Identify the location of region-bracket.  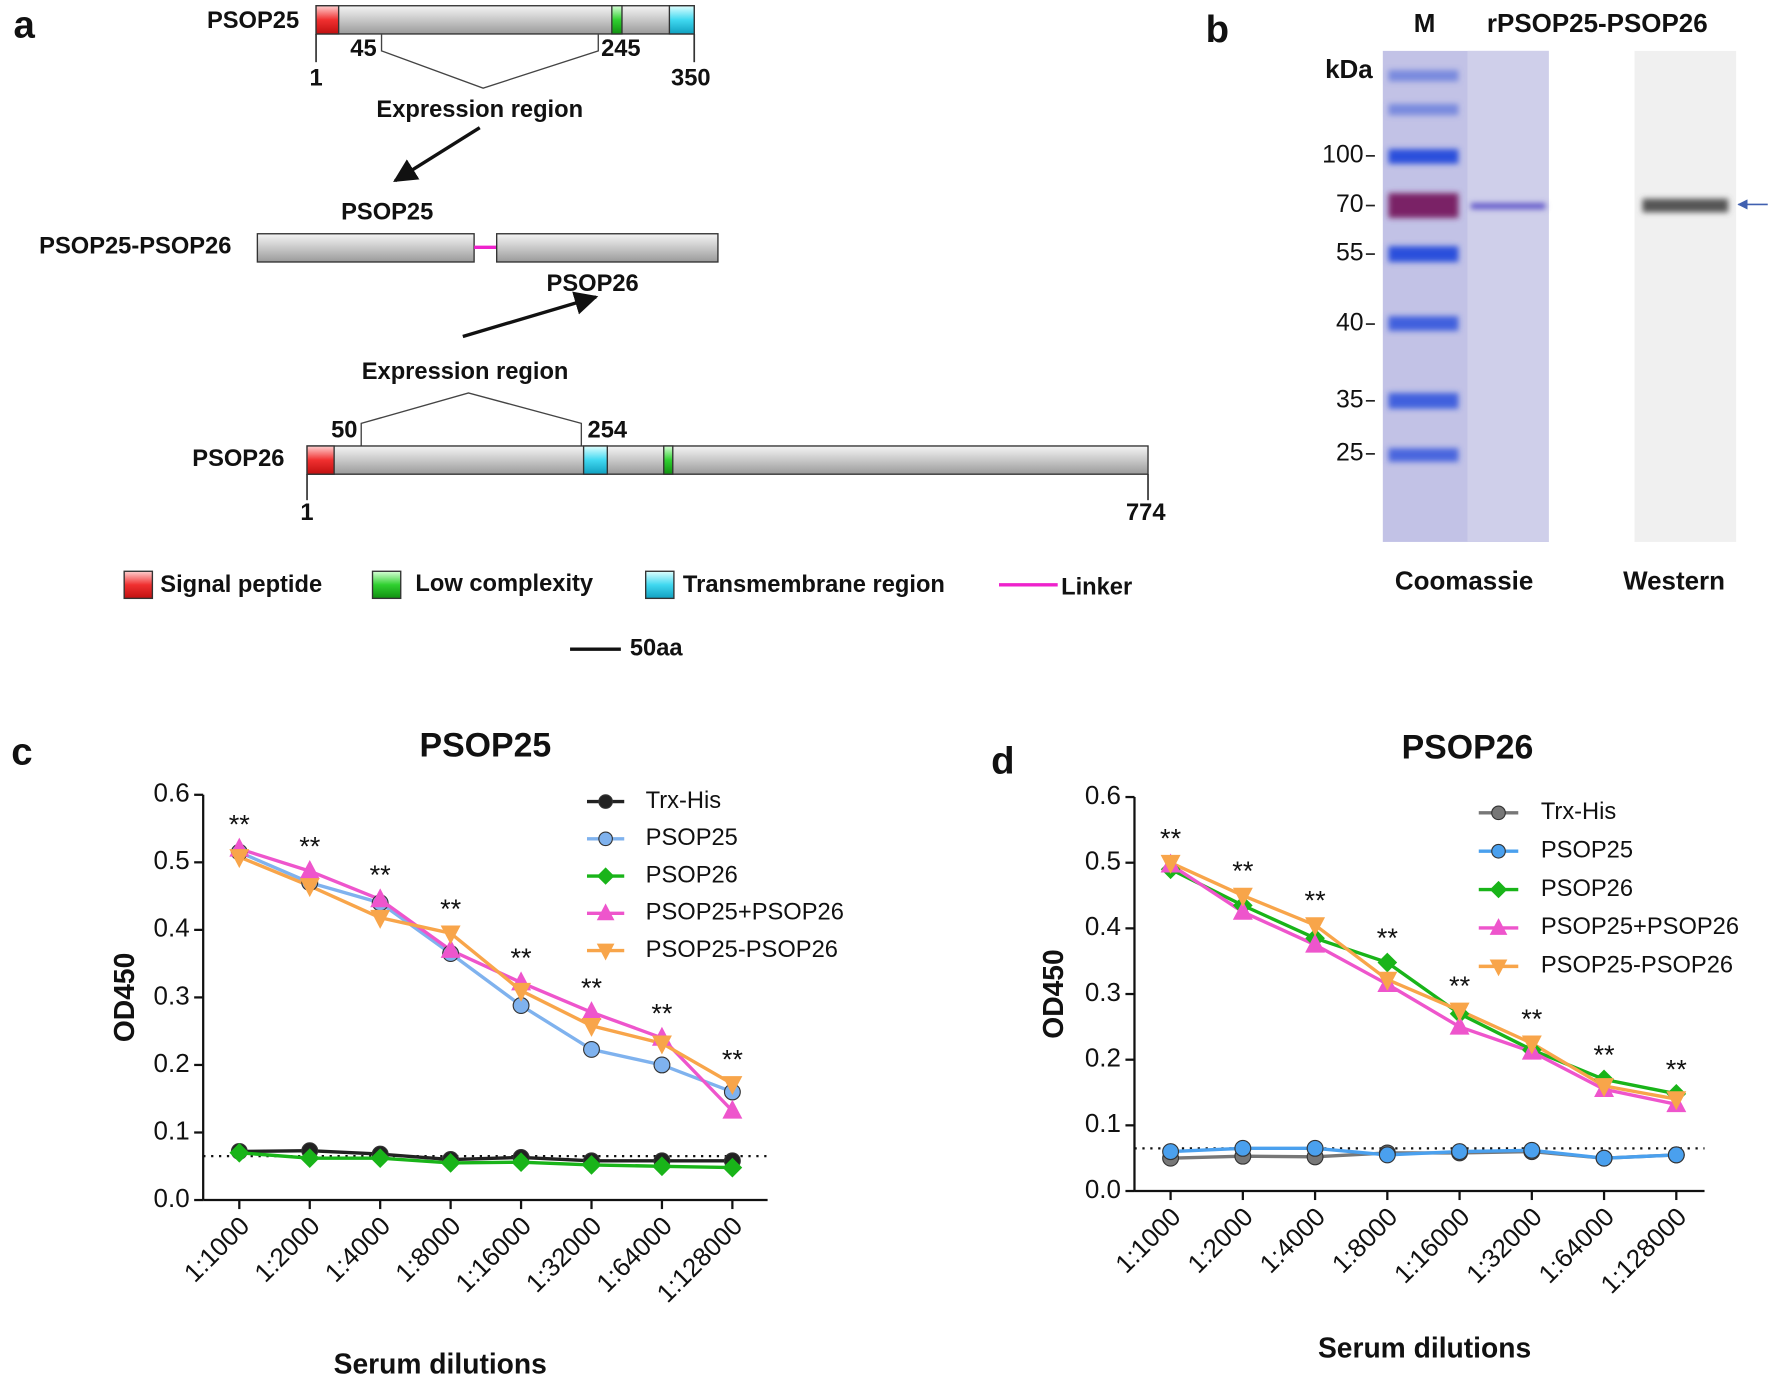
(471, 419).